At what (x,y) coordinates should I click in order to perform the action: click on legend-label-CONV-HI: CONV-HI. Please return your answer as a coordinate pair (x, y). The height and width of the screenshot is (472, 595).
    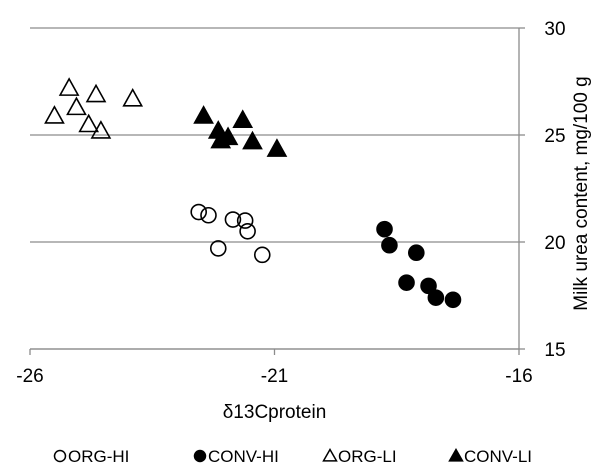
    Looking at the image, I should click on (243, 456).